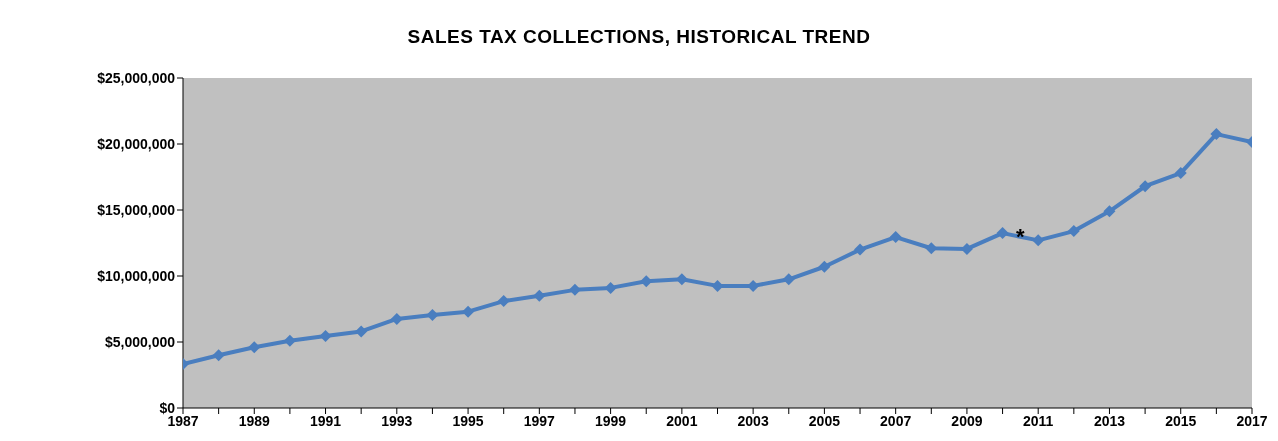  Describe the element at coordinates (136, 143) in the screenshot. I see `y-tick-label: $20,000,000` at that location.